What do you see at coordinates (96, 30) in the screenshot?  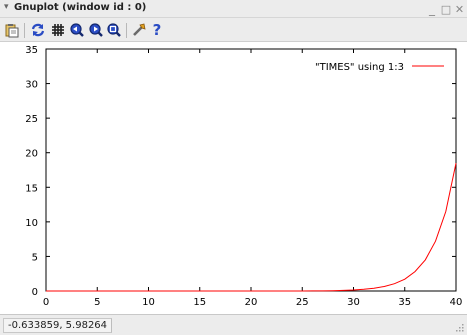 I see `zoom-next-icon` at bounding box center [96, 30].